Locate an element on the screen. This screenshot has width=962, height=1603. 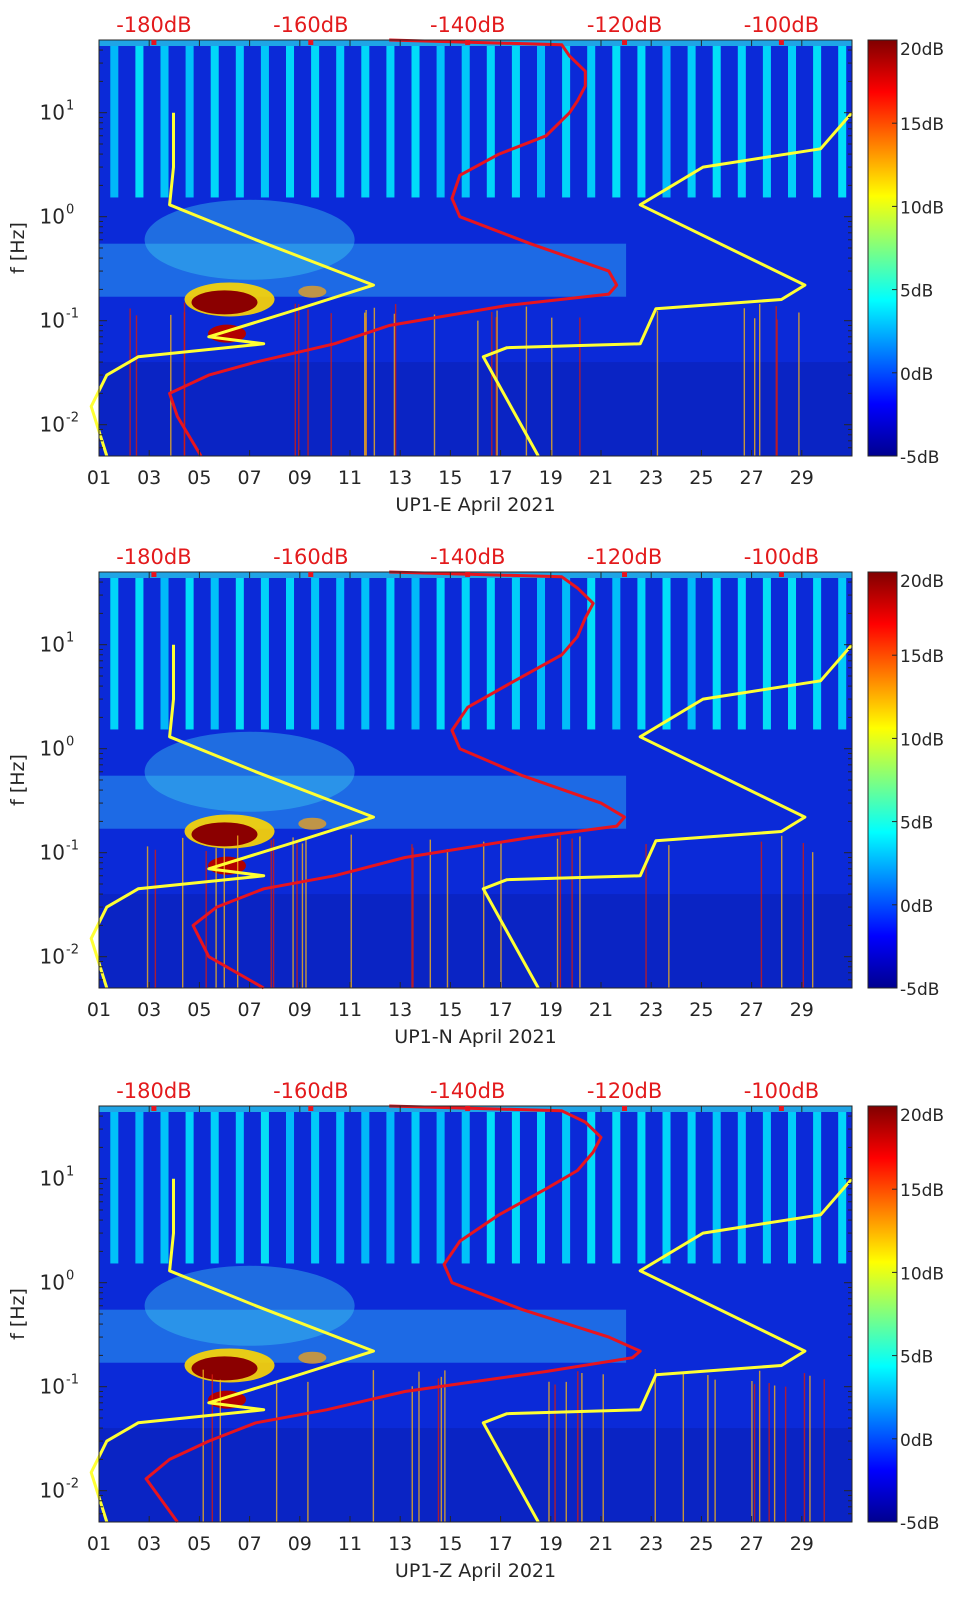
colorbar-tick-label: 20dB is located at coordinates (922, 1116).